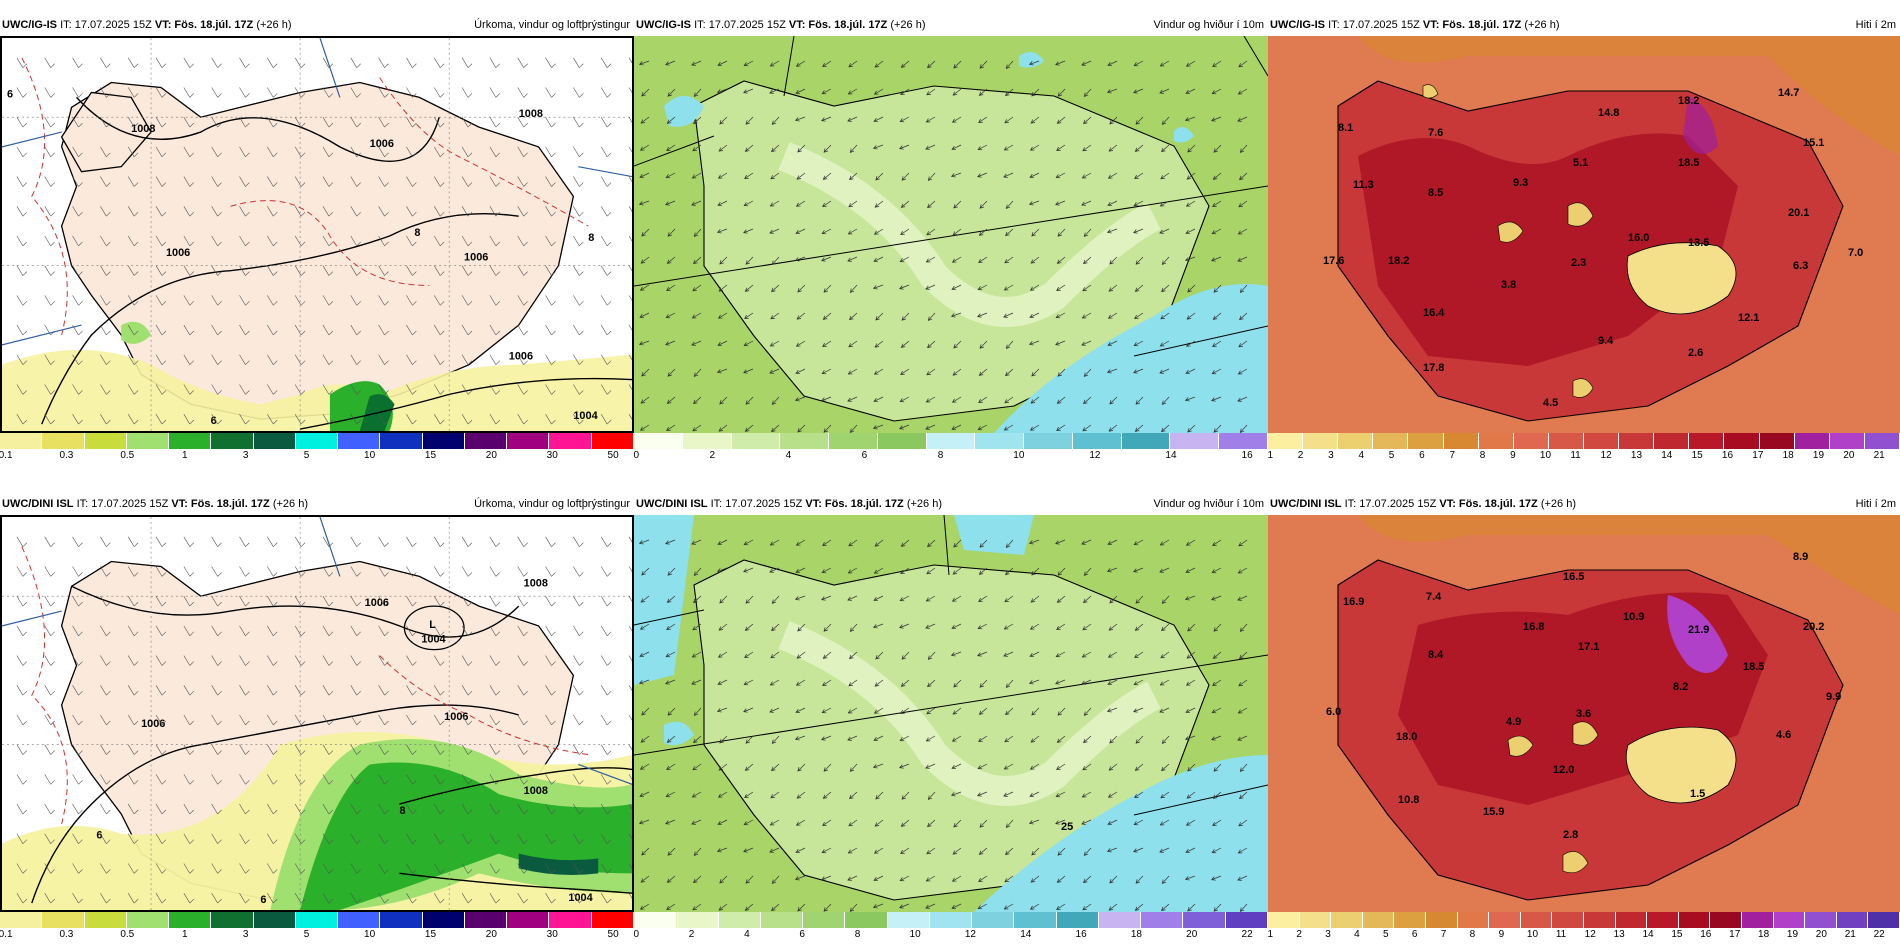 Image resolution: width=1900 pixels, height=950 pixels. I want to click on colorbar-tick: 8, so click(857, 934).